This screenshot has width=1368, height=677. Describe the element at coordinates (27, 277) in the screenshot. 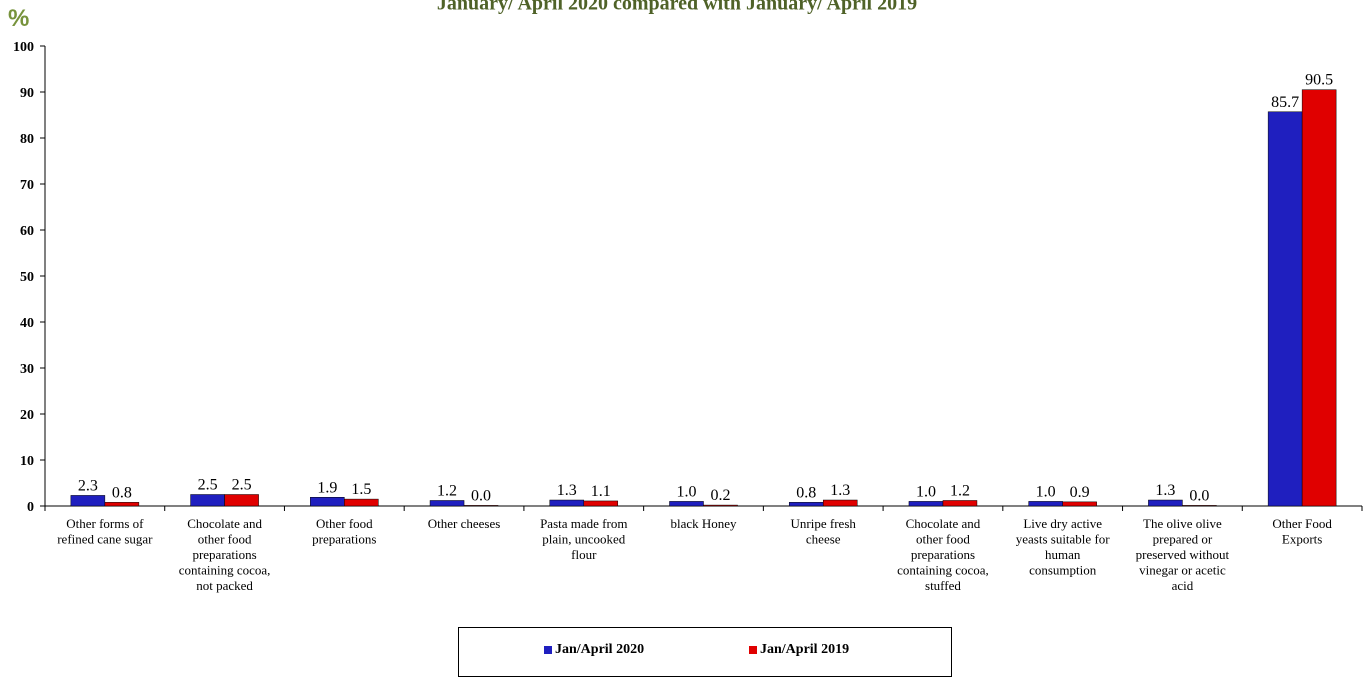

I see `y-tick-label: 50` at that location.